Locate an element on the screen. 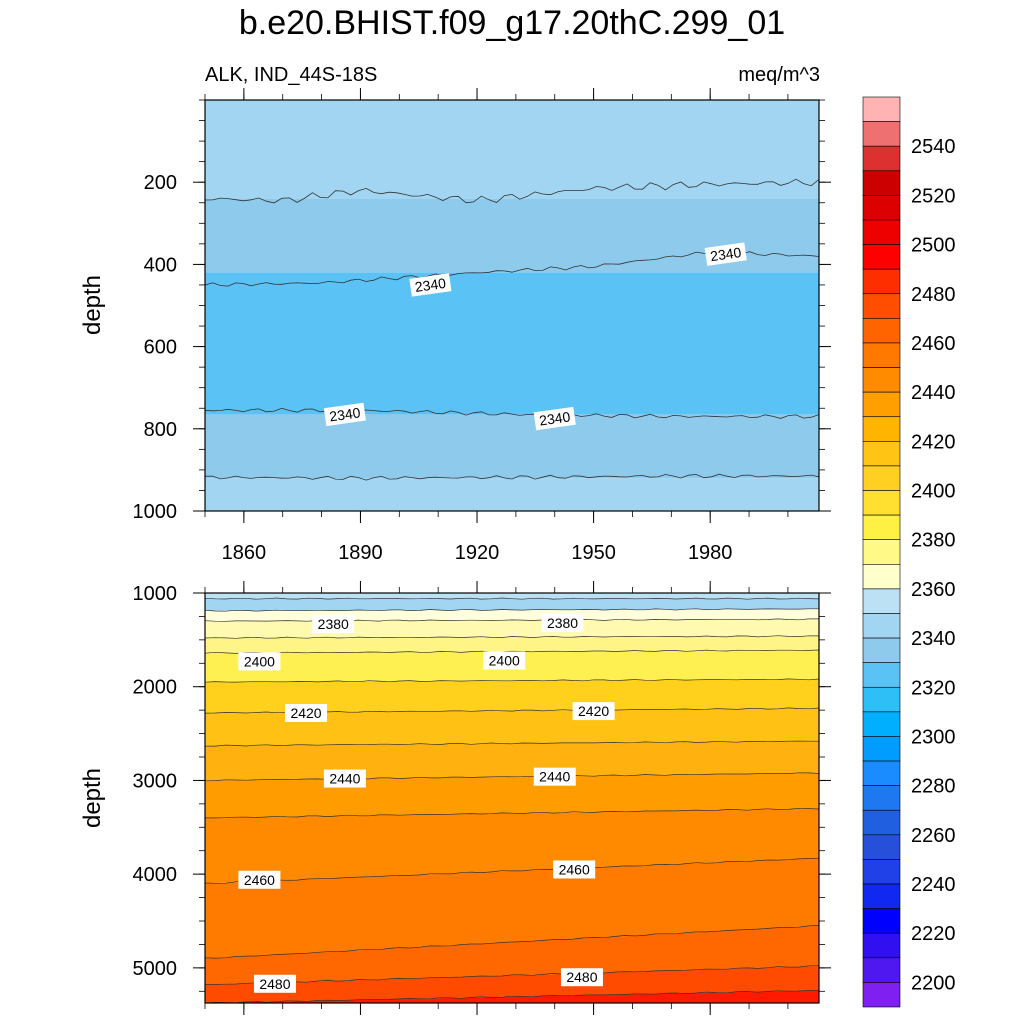  colorbar-label-5: 2440 is located at coordinates (933, 393).